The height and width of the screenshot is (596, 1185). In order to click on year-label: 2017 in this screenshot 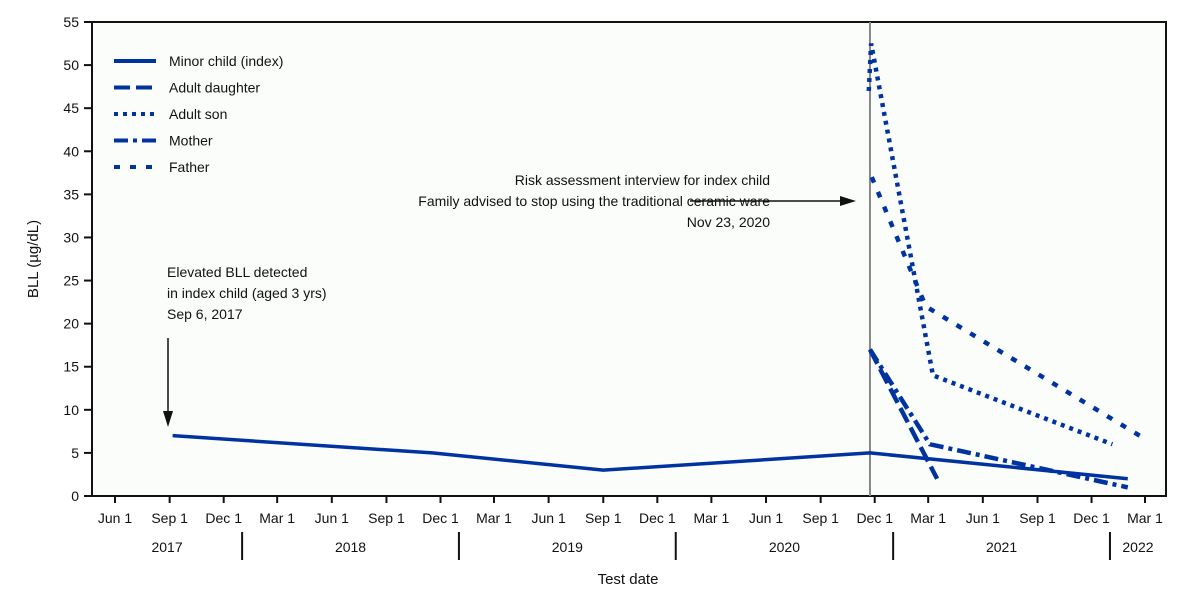, I will do `click(166, 547)`.